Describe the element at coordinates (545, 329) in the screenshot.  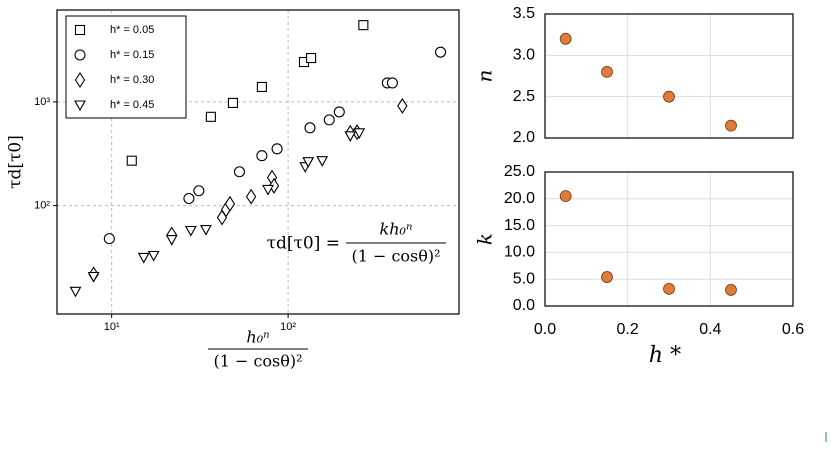
I see `x-tick-label: 0.0` at that location.